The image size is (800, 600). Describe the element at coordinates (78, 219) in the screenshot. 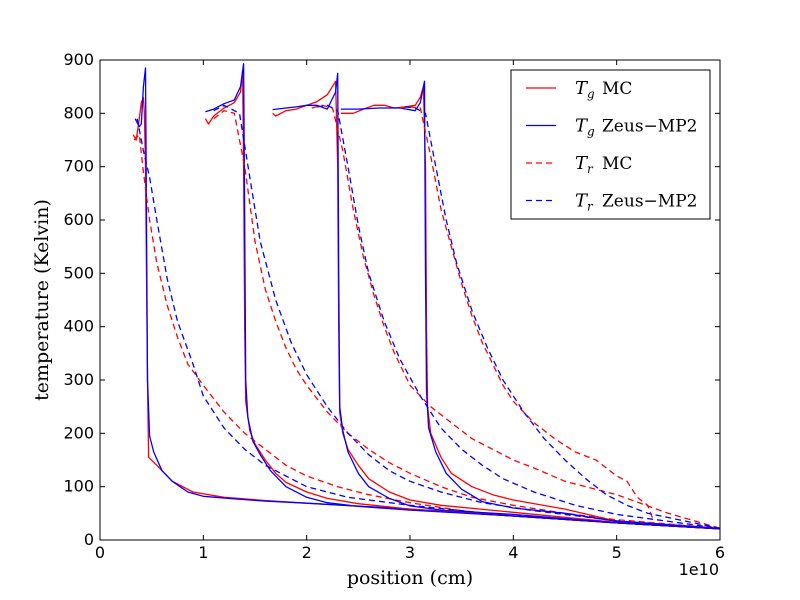

I see `y-tick-label: 600` at that location.